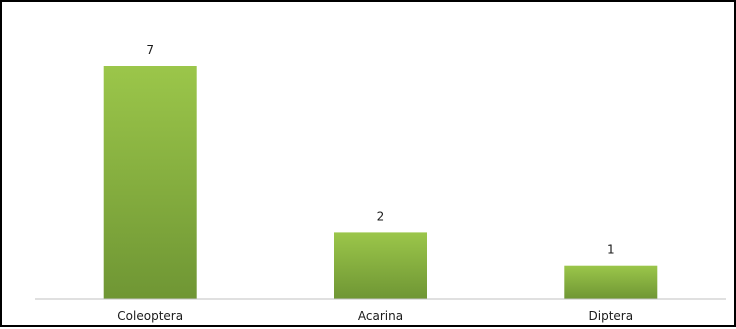 The image size is (736, 329). I want to click on bar-diptera, so click(611, 282).